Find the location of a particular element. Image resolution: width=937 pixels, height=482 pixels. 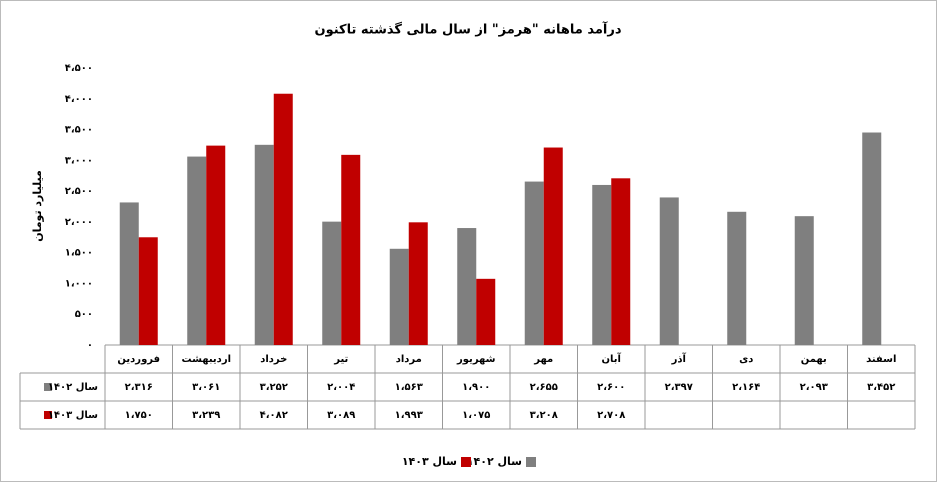

series-label: سال ۱۴۰۳ is located at coordinates (73, 415).